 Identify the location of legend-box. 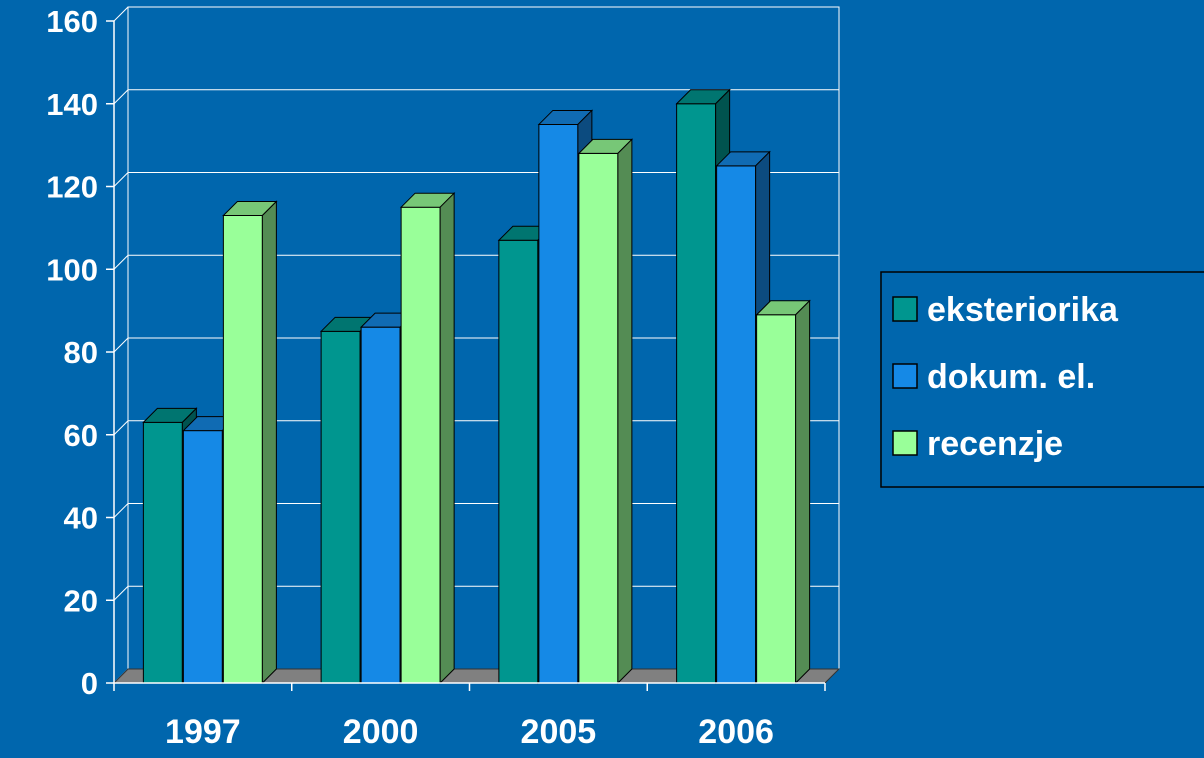
(1042, 379).